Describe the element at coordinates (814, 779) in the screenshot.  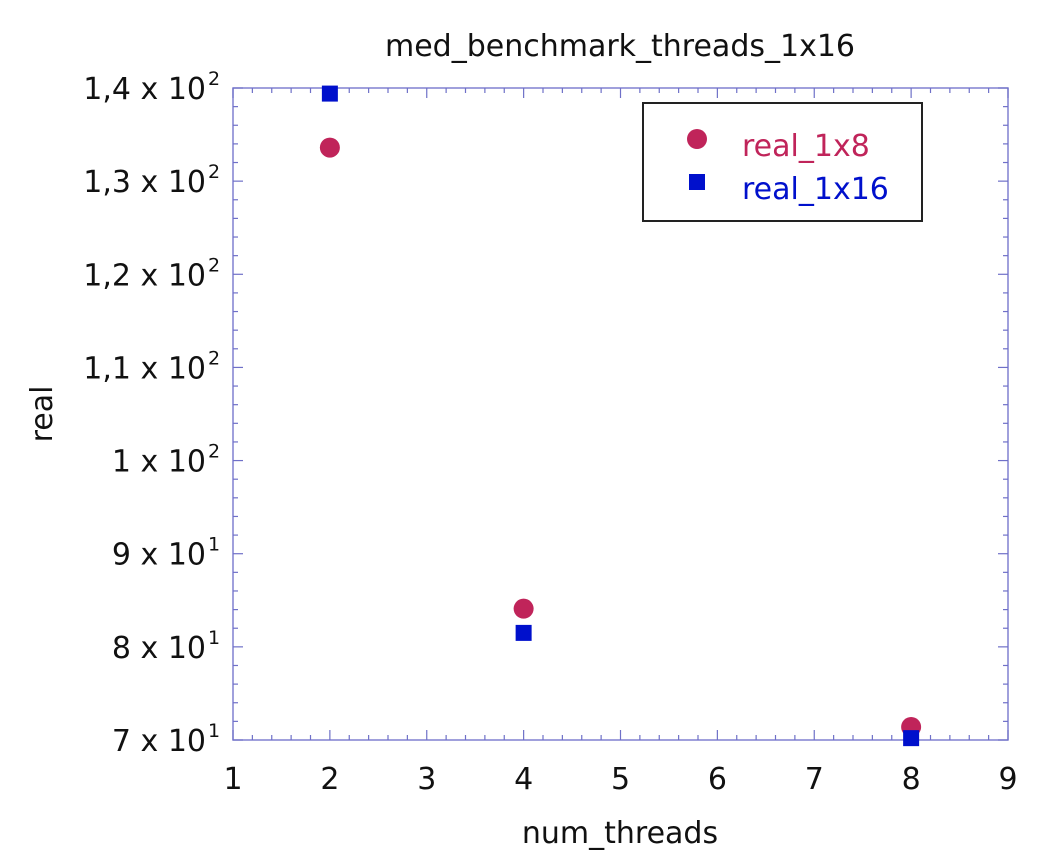
I see `x-tick-label: 7` at that location.